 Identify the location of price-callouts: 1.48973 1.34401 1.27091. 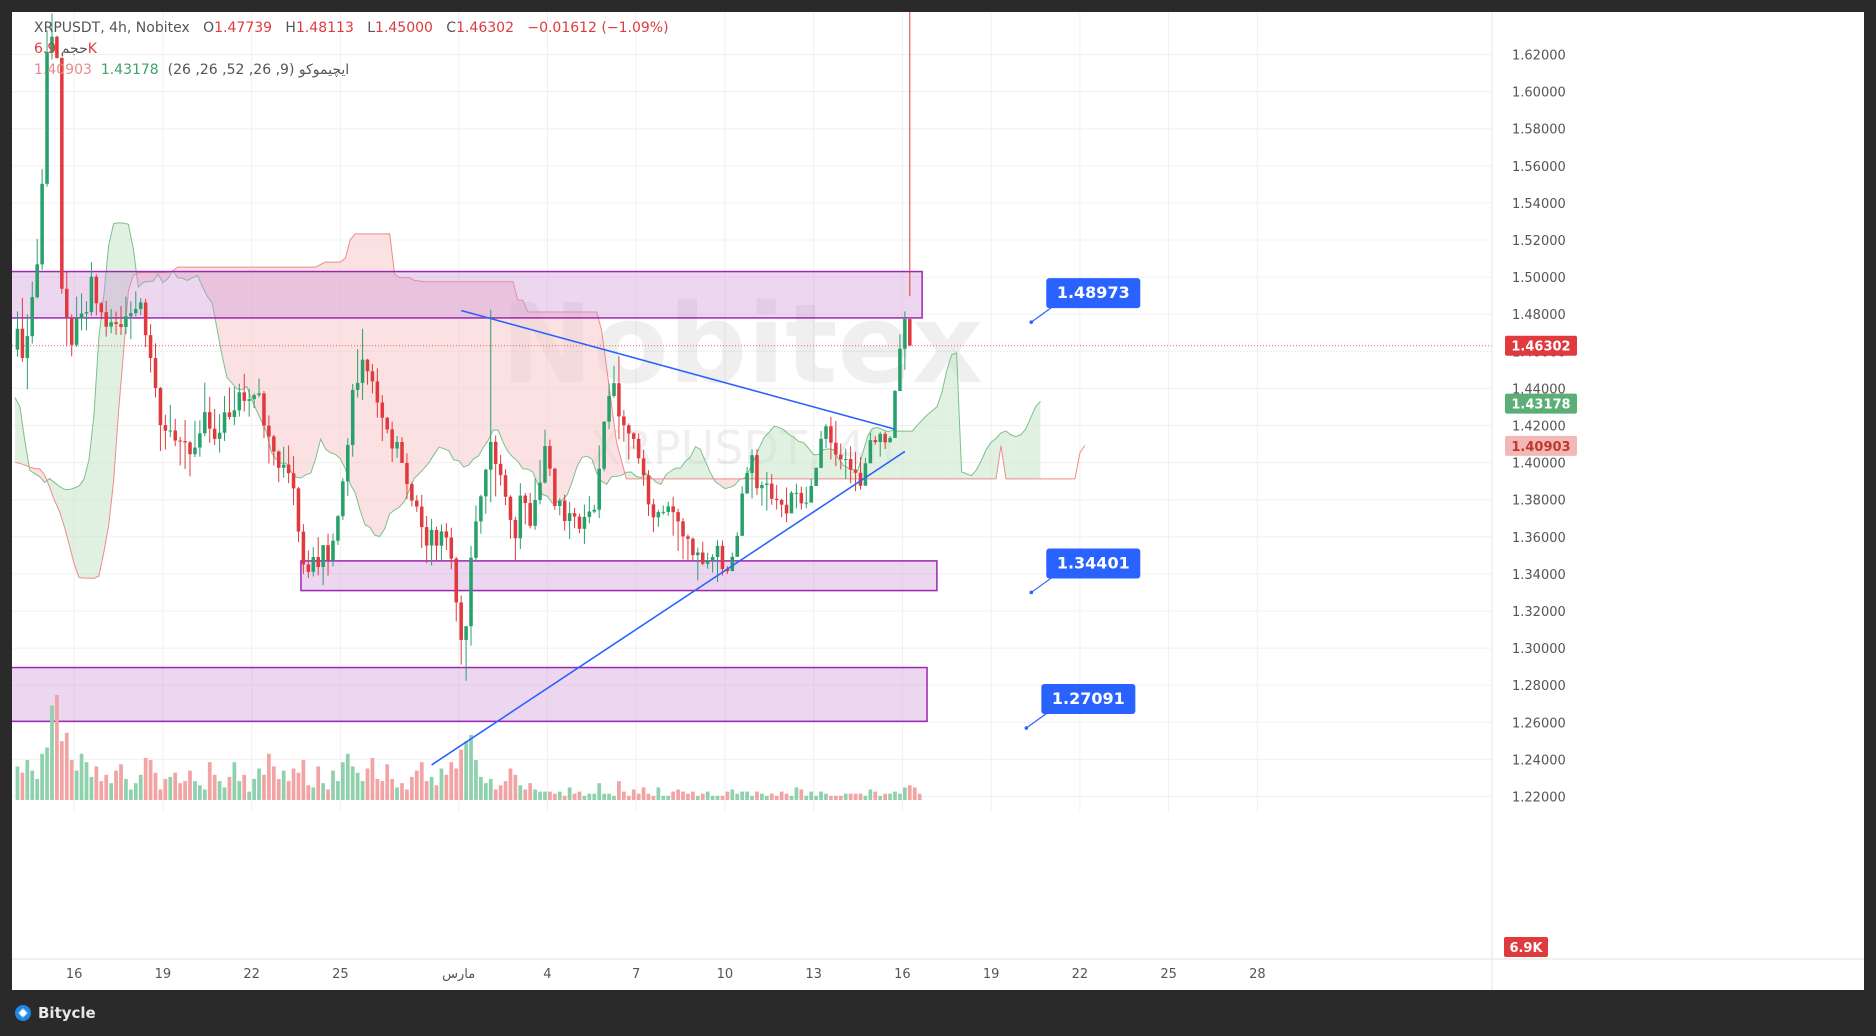
(1082, 504).